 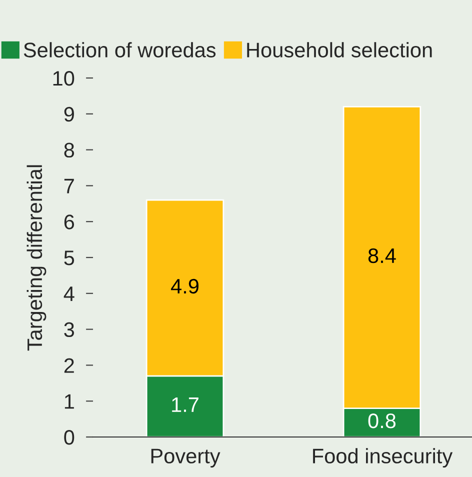 What do you see at coordinates (184, 286) in the screenshot?
I see `data-label: 4.9` at bounding box center [184, 286].